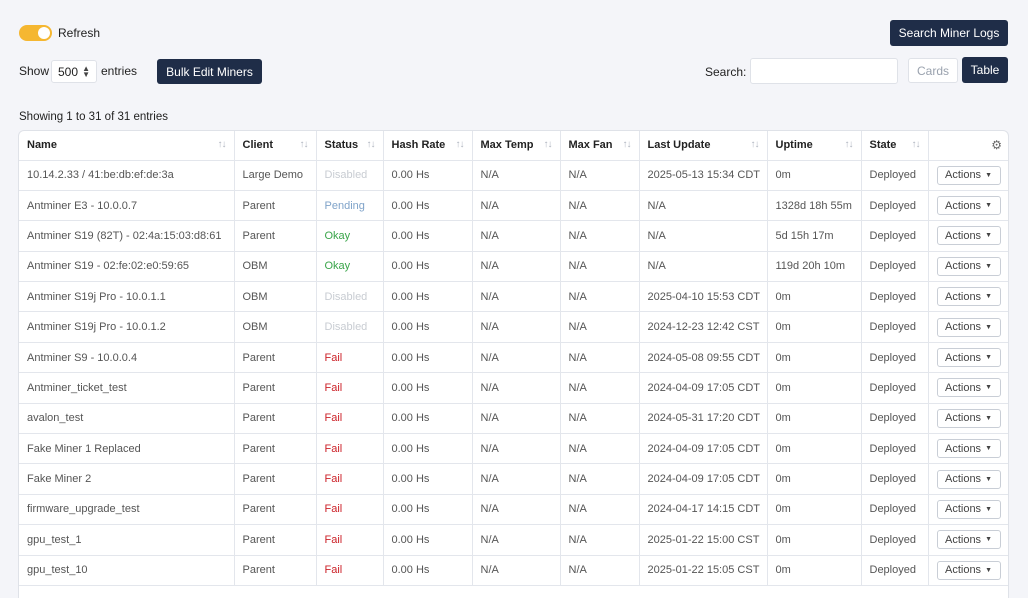 The height and width of the screenshot is (598, 1028). I want to click on column-header-status: Status ↑↓, so click(350, 146).